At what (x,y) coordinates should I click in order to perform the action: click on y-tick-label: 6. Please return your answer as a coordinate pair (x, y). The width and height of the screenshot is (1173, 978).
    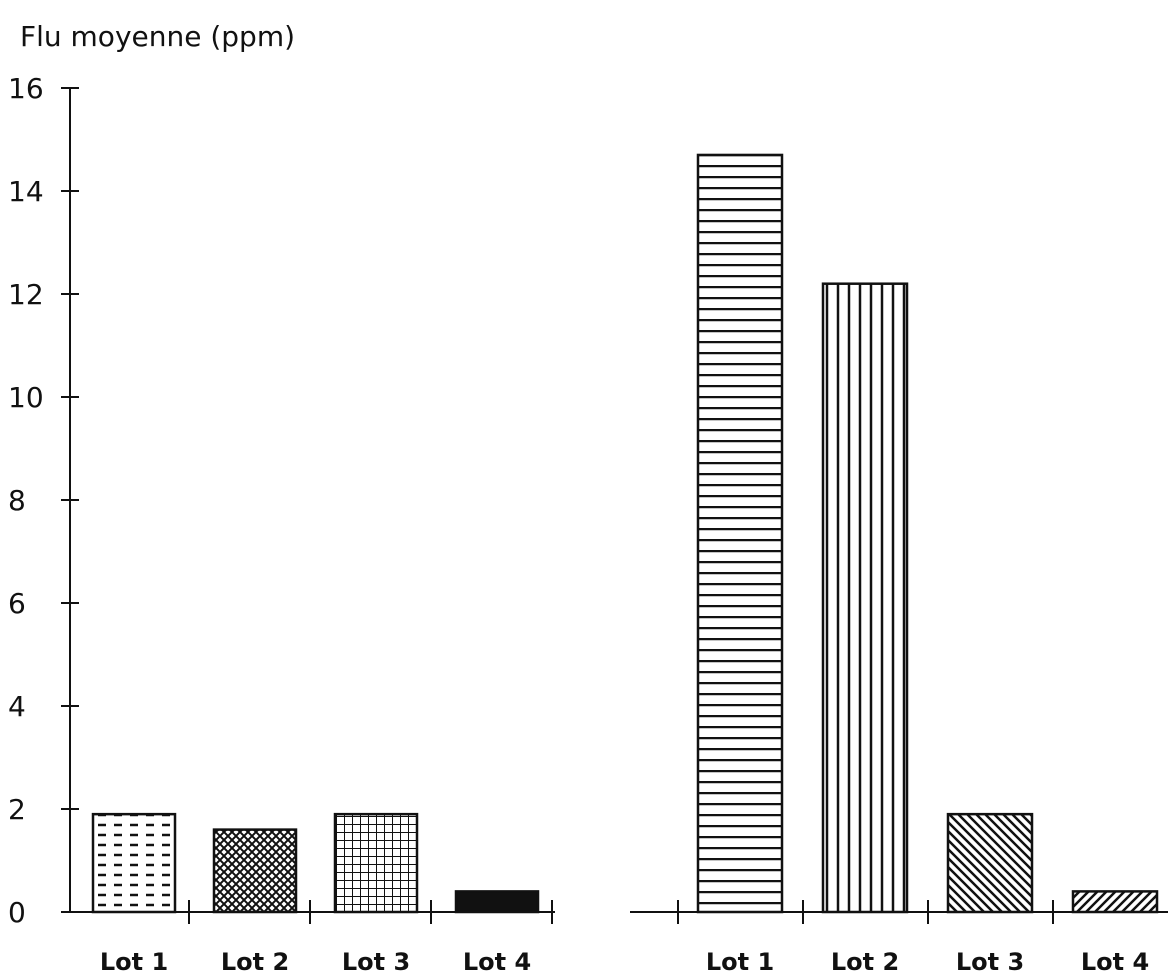
    Looking at the image, I should click on (17, 603).